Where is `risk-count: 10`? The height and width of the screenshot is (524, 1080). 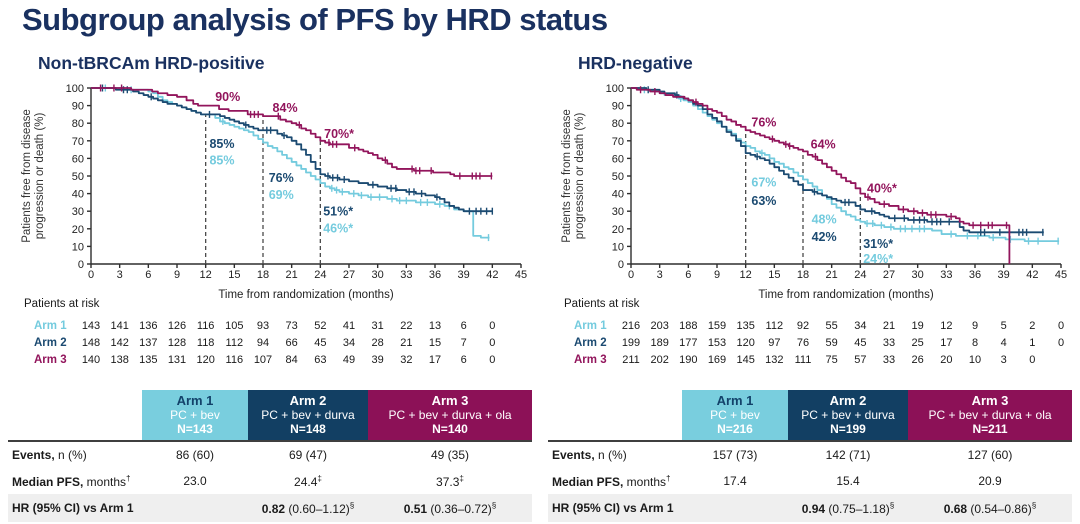
risk-count: 10 is located at coordinates (975, 360).